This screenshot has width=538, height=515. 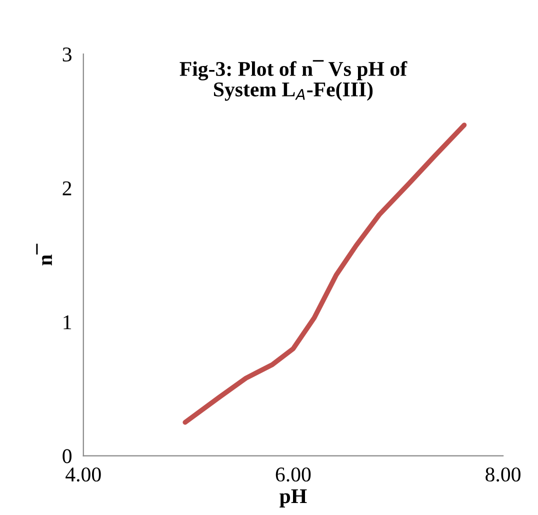 What do you see at coordinates (503, 474) in the screenshot?
I see `x-tick-label: 8.00` at bounding box center [503, 474].